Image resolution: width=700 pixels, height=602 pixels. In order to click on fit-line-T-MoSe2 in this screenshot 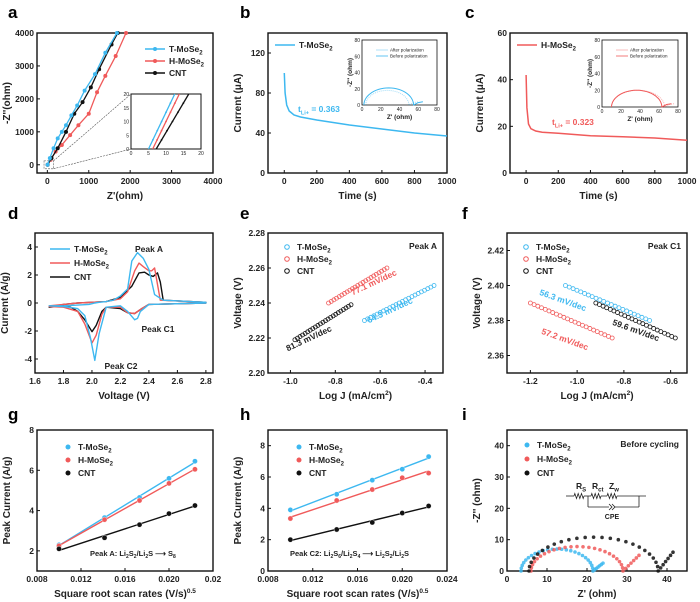, I will do `click(127, 504)`.